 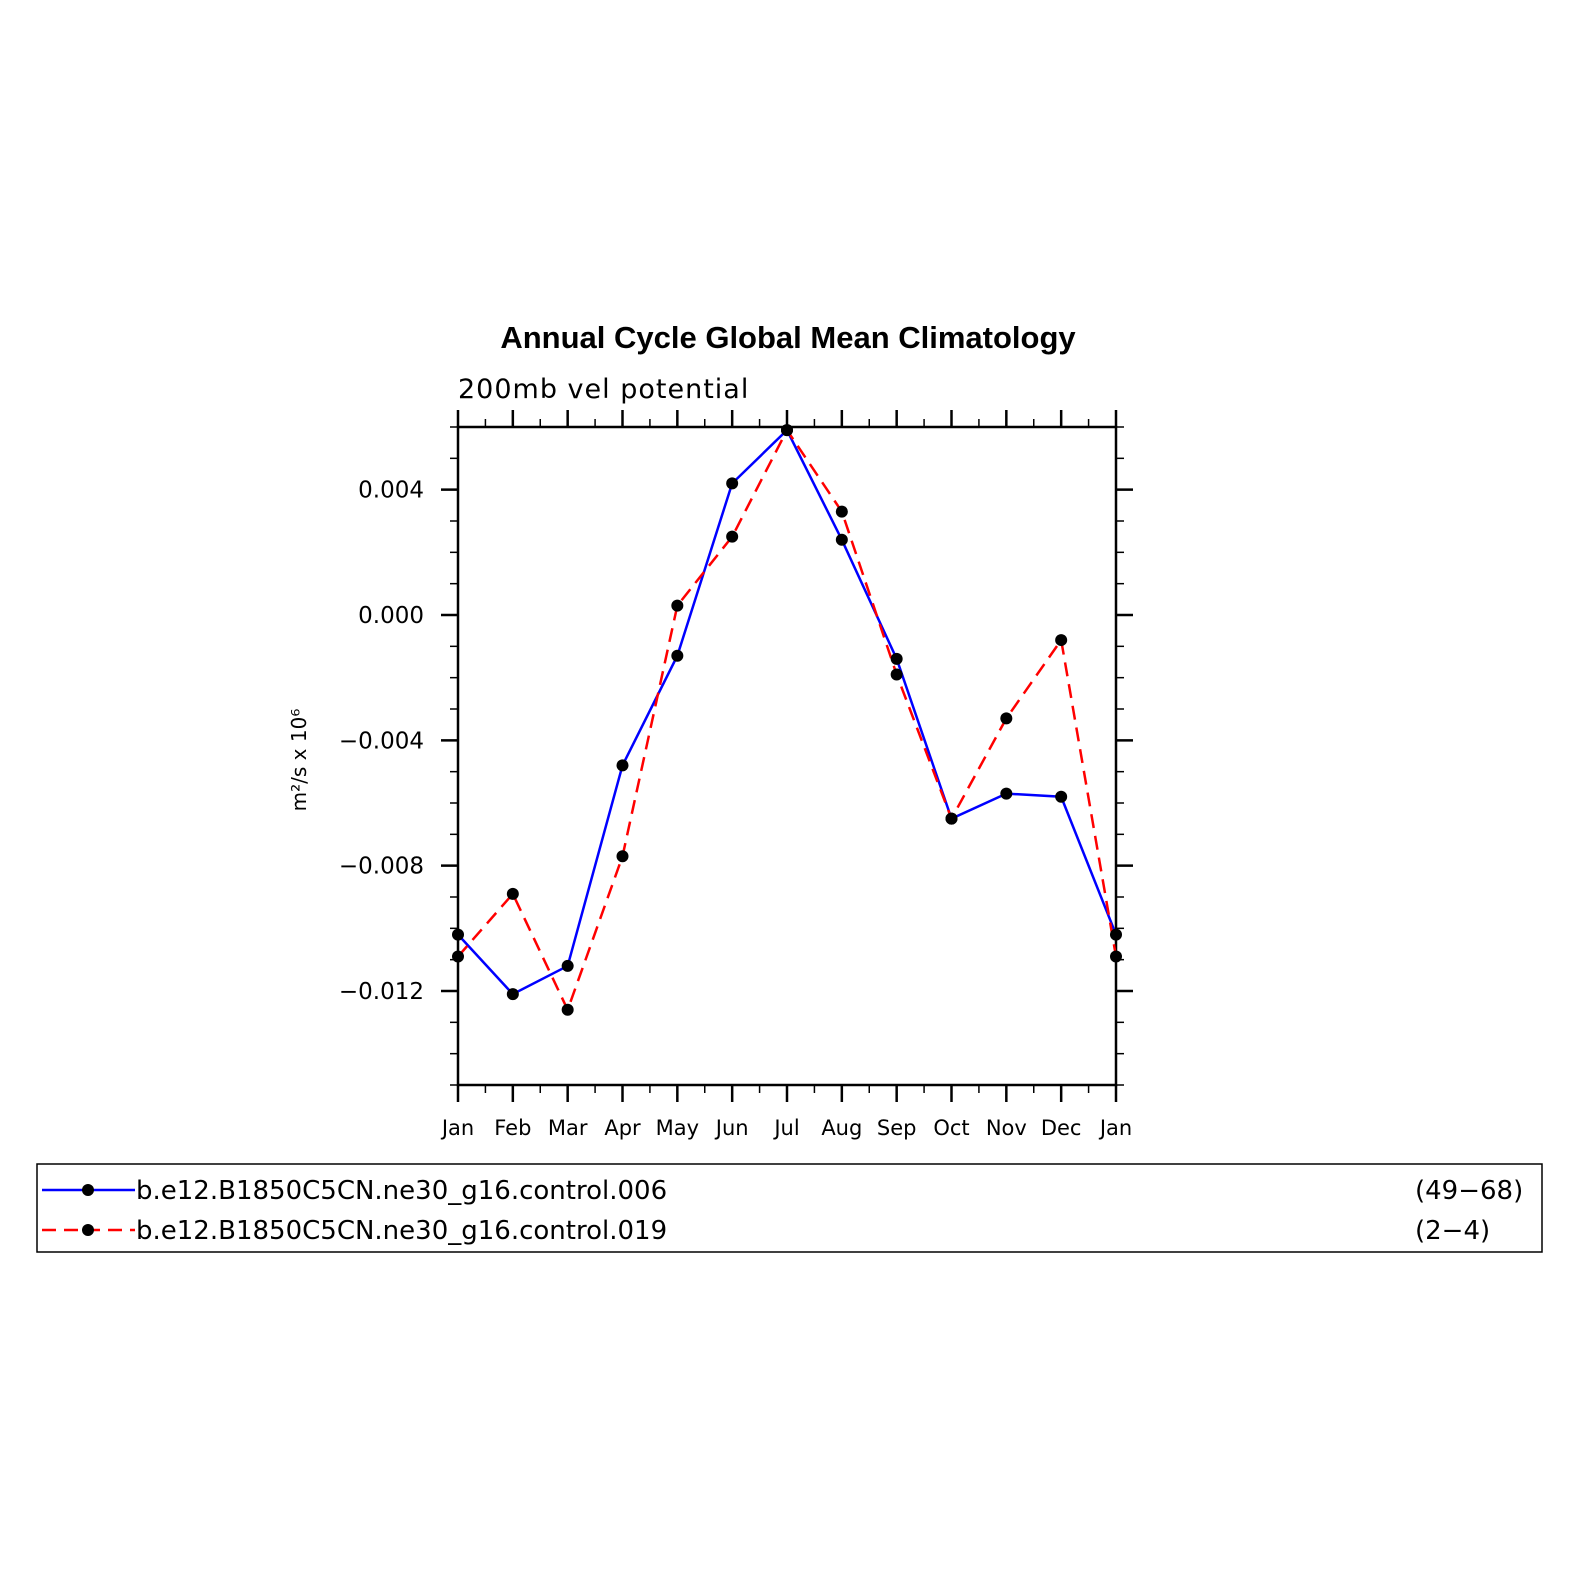 What do you see at coordinates (381, 992) in the screenshot?
I see `y-tick-label: −0.012` at bounding box center [381, 992].